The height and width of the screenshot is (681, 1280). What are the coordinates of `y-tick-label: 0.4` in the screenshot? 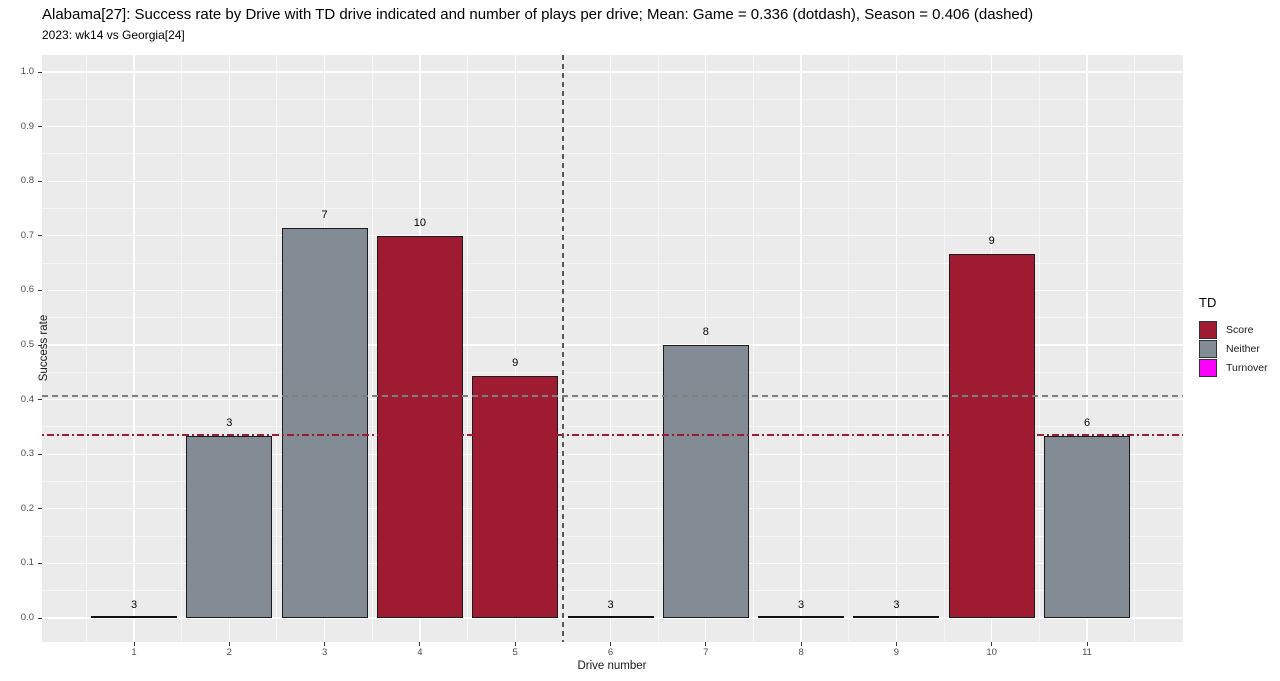 It's located at (27, 399).